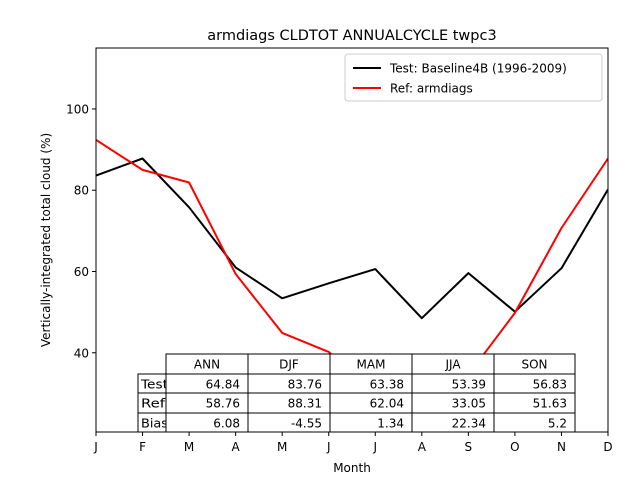  Describe the element at coordinates (534, 365) in the screenshot. I see `table-header-label: SON` at that location.